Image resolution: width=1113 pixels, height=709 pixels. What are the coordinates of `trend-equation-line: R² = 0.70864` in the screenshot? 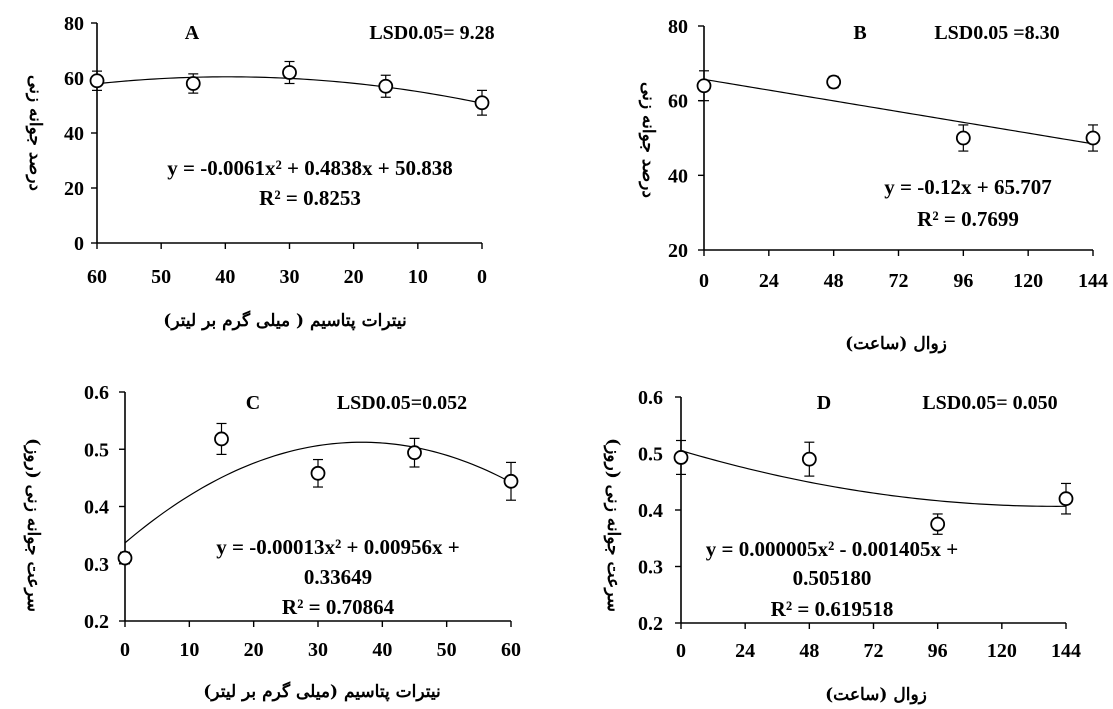 It's located at (338, 607).